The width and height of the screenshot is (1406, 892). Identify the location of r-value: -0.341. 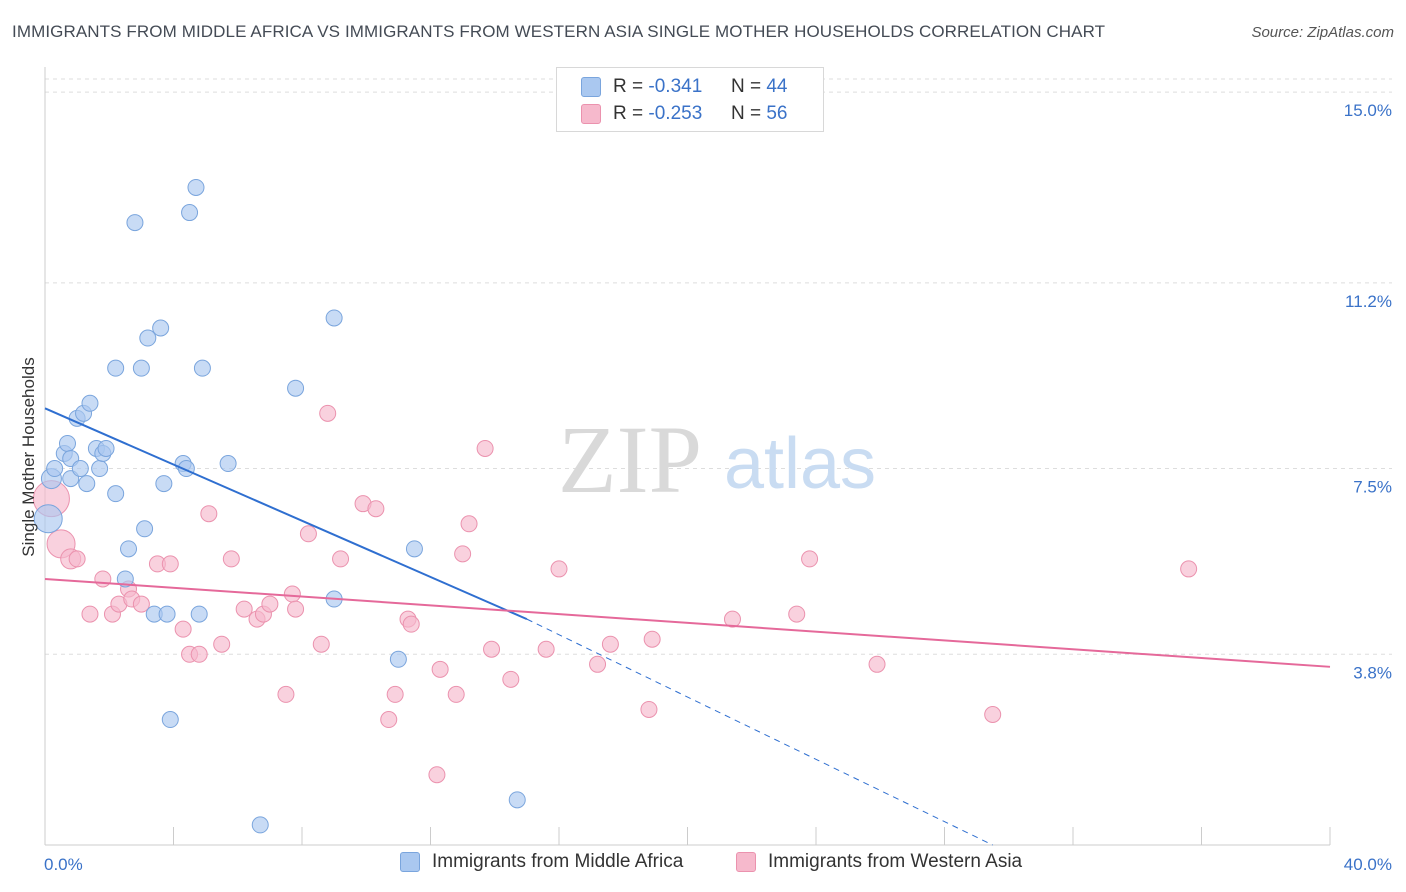
(675, 86).